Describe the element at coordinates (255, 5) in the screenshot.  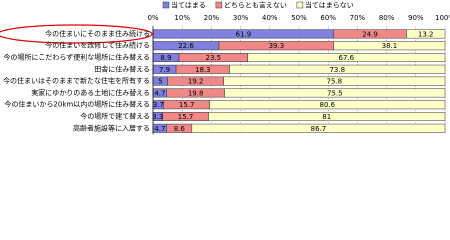
I see `legend-label: どちらとも言えない` at that location.